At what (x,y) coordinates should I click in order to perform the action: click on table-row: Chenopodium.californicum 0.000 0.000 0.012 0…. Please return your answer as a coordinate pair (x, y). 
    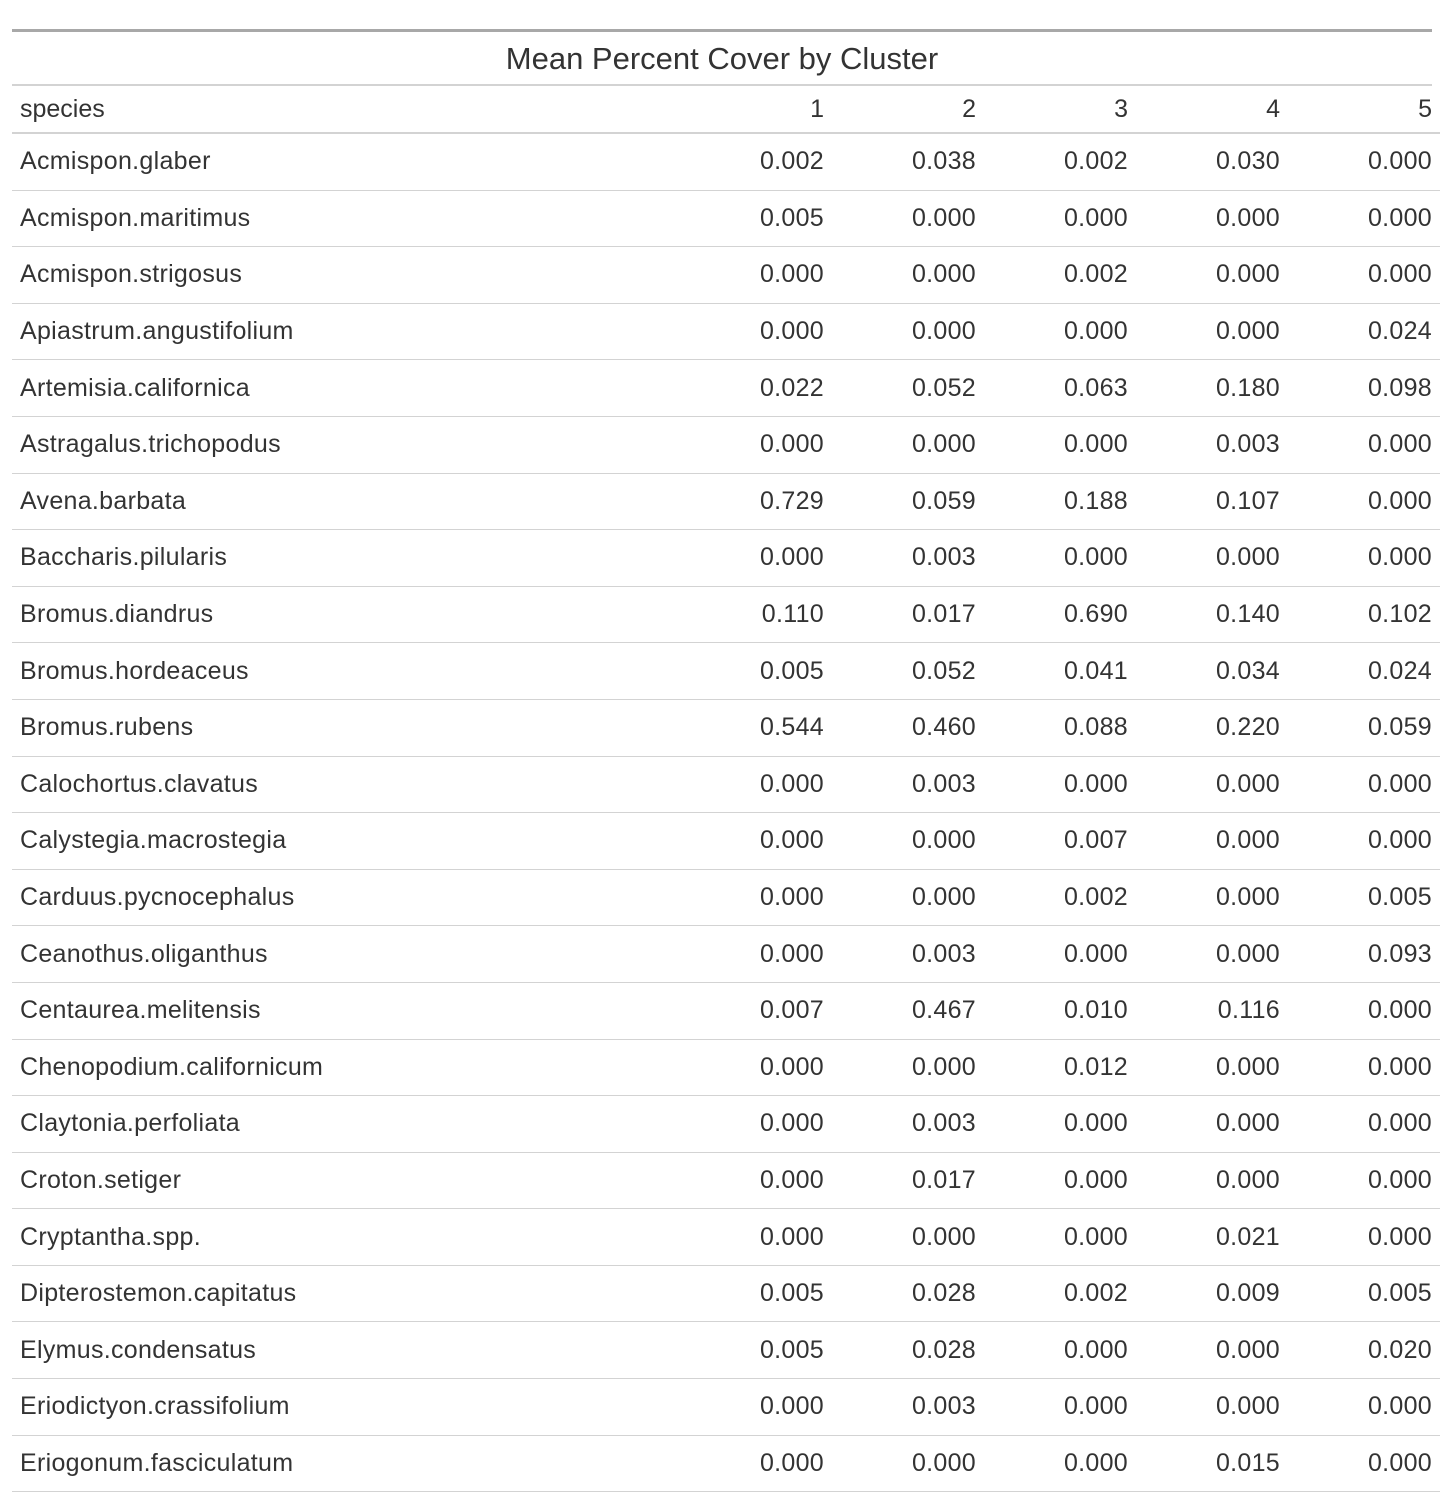
    Looking at the image, I should click on (726, 1068).